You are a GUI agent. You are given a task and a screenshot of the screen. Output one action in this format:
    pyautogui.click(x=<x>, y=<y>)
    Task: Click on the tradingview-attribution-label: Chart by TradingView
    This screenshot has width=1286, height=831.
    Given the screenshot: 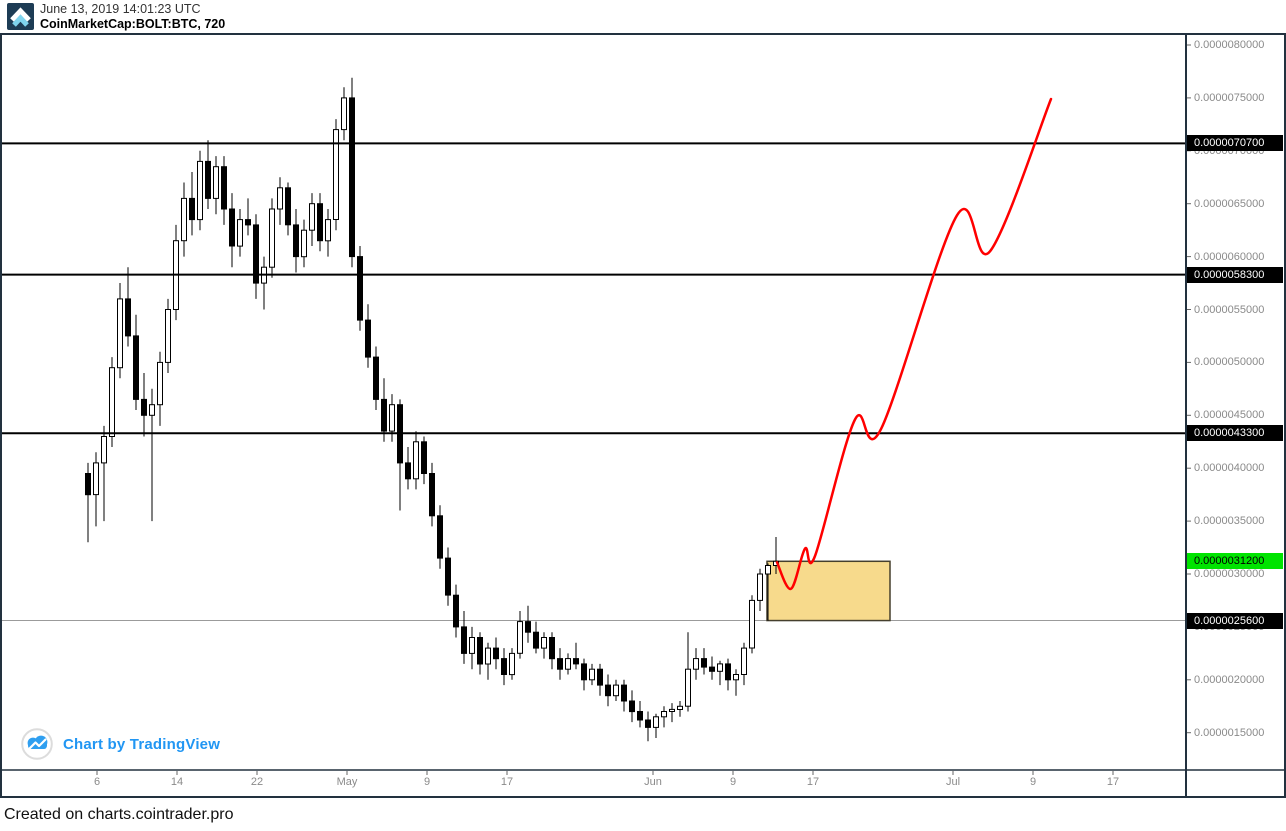 What is the action you would take?
    pyautogui.click(x=142, y=744)
    